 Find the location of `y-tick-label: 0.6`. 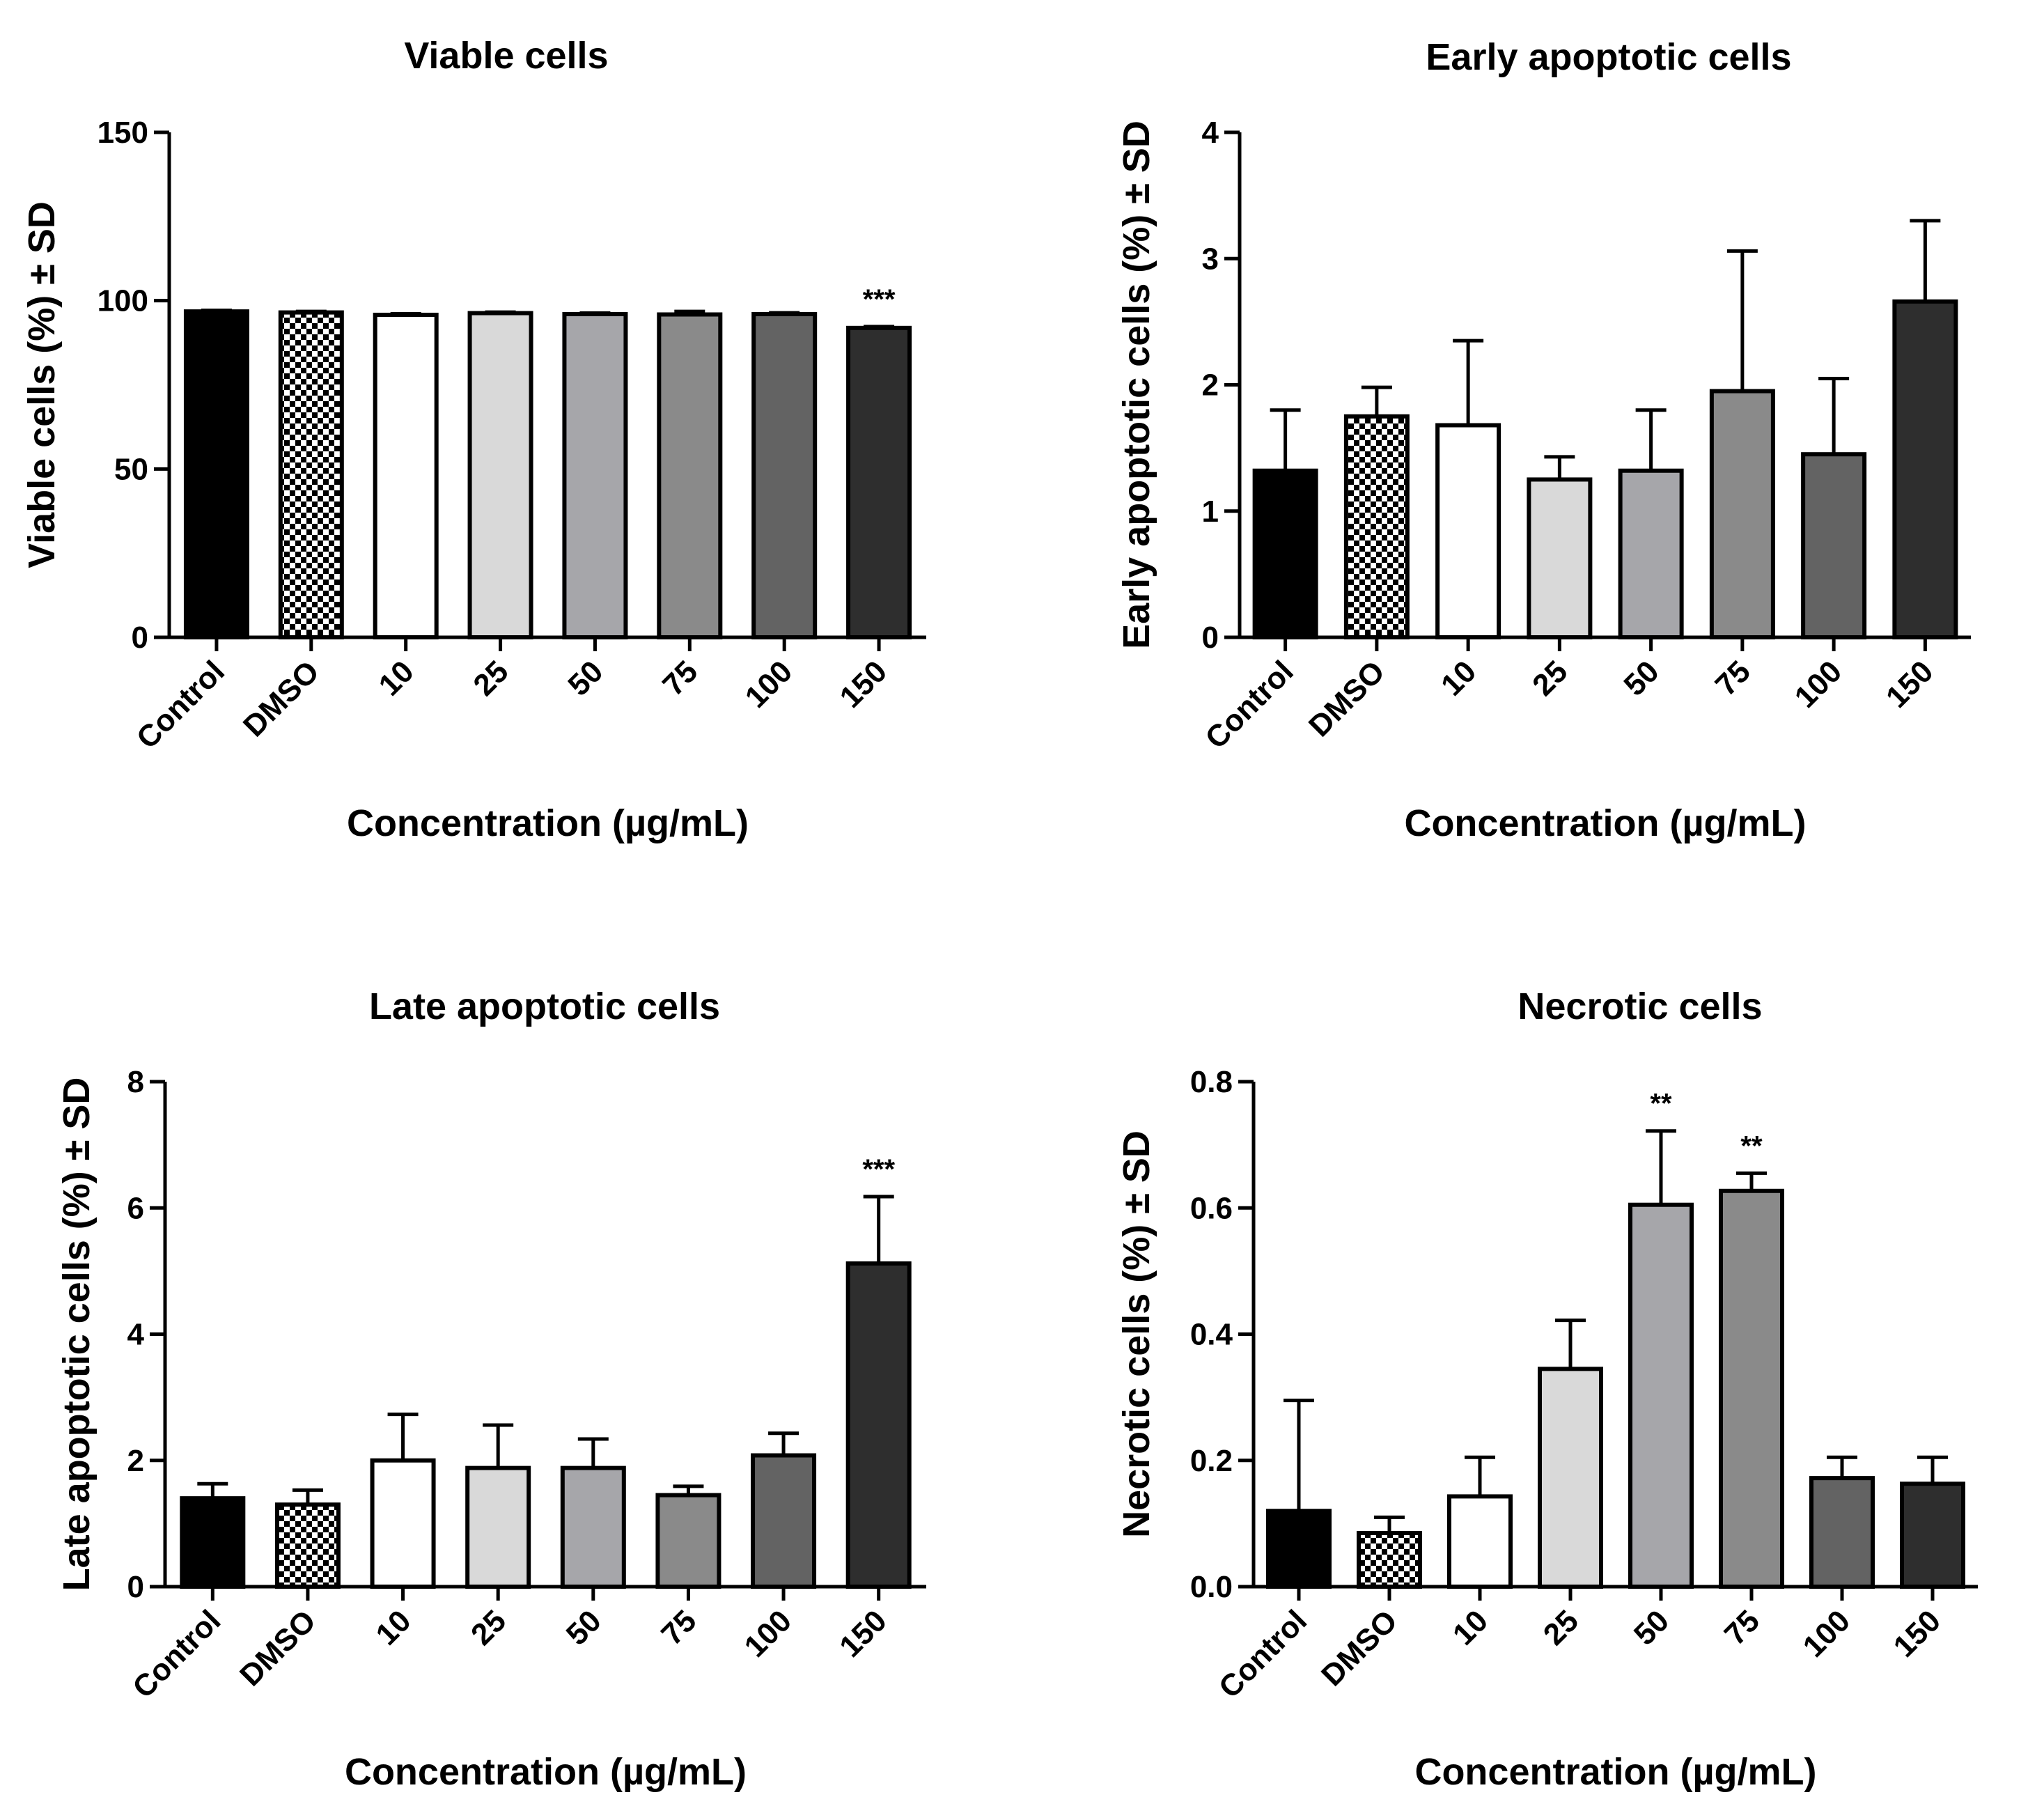

y-tick-label: 0.6 is located at coordinates (1211, 1208).